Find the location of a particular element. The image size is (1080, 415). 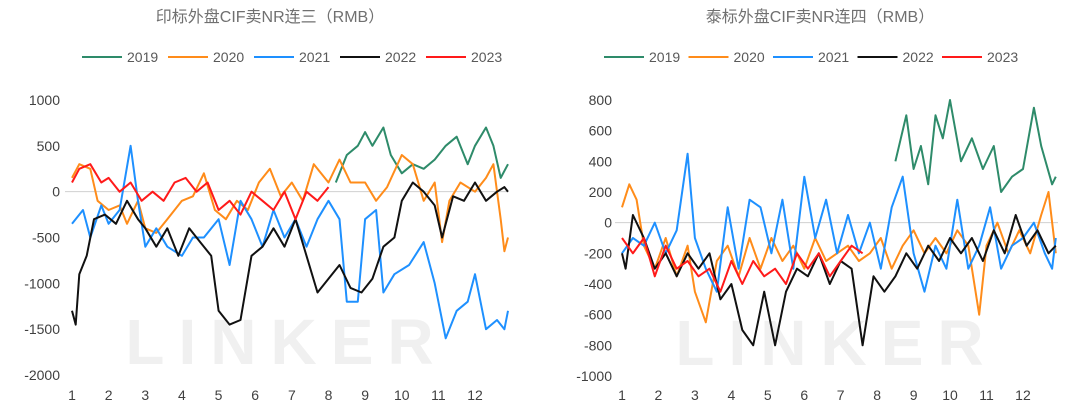

y-tick-label: -400 is located at coordinates (598, 284).